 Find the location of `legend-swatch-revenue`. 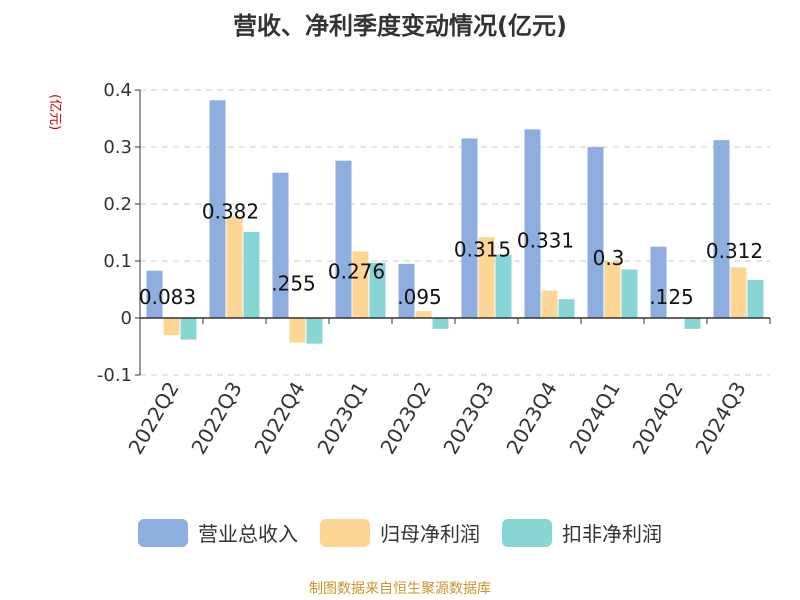

legend-swatch-revenue is located at coordinates (163, 532).